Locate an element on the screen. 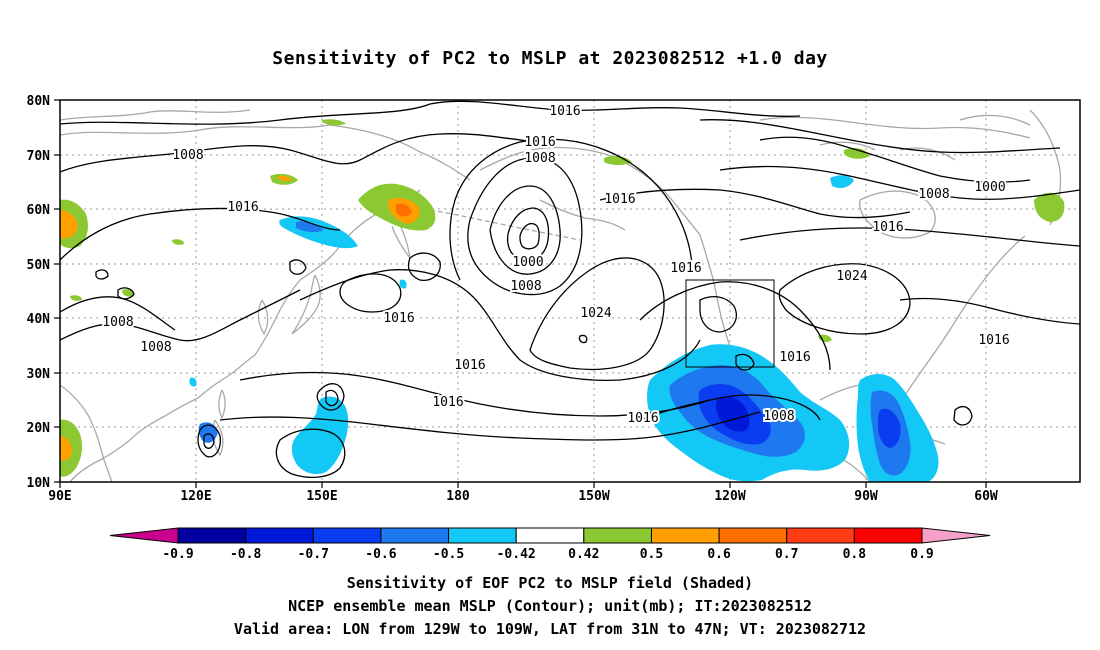 This screenshot has width=1100, height=650. colorbar is located at coordinates (550, 535).